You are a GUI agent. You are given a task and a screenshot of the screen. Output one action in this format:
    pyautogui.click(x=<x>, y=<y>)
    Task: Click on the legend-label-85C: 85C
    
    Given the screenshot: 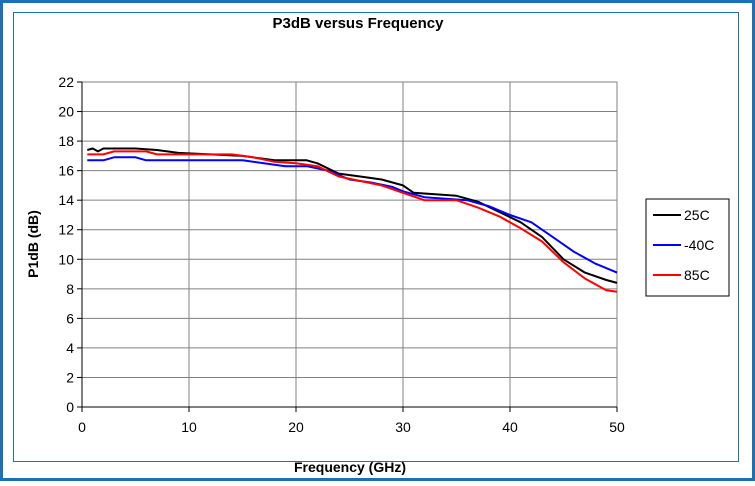 What is the action you would take?
    pyautogui.click(x=697, y=275)
    